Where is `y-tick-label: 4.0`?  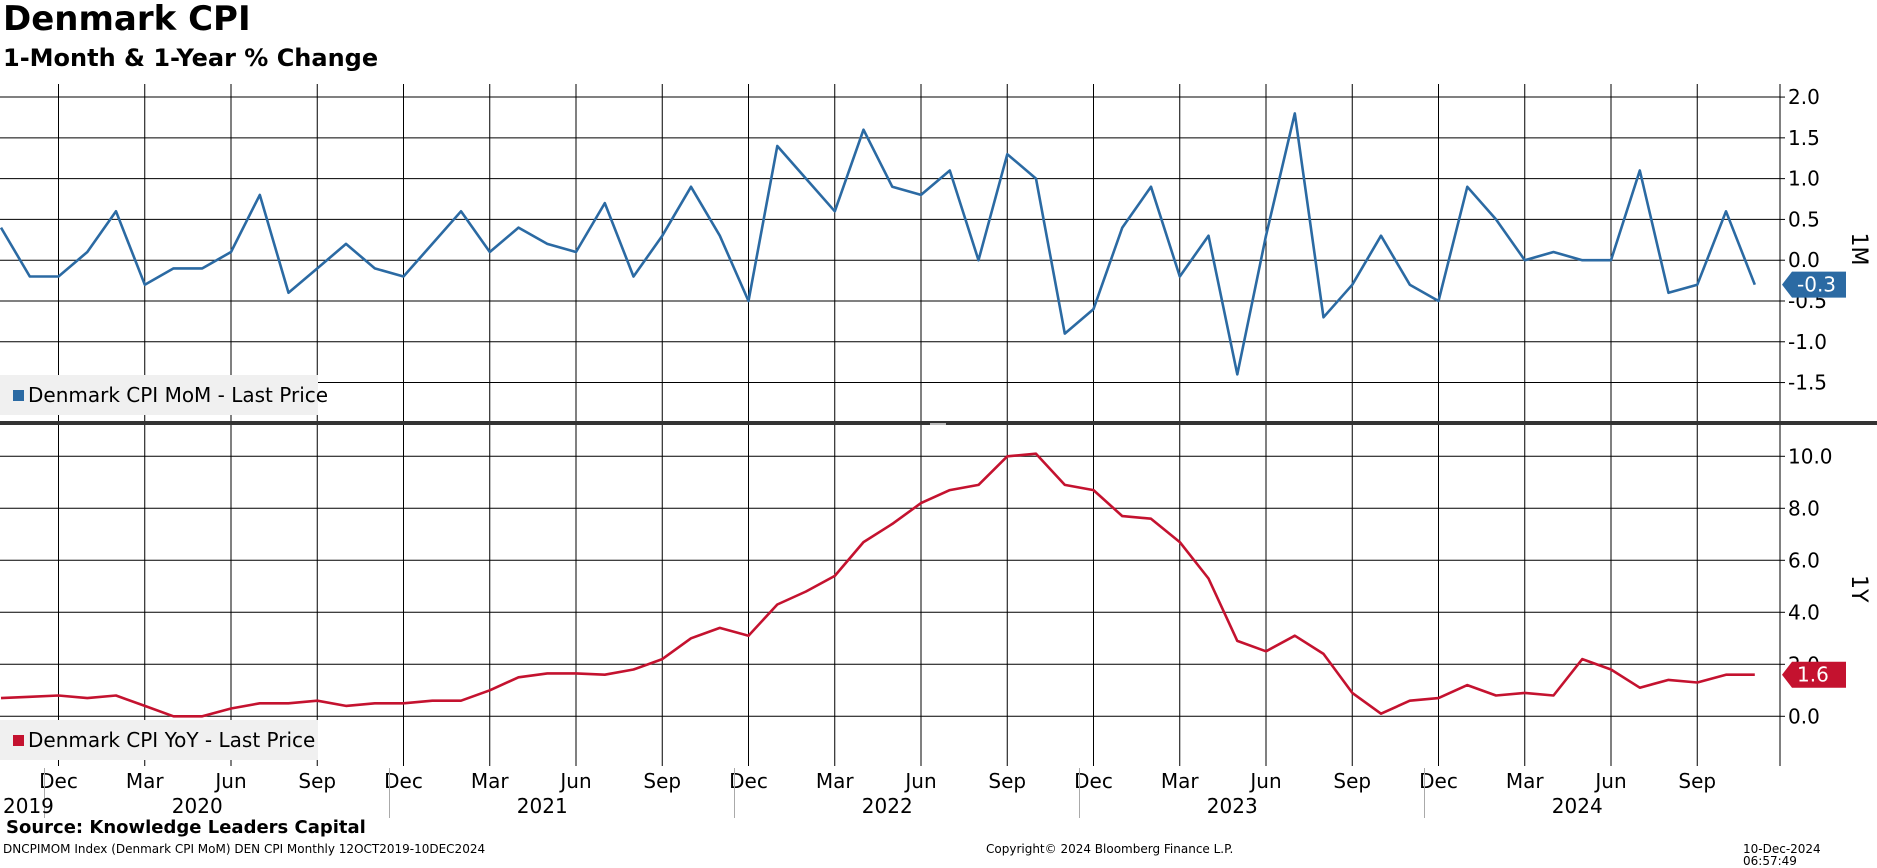
y-tick-label: 4.0 is located at coordinates (1804, 612).